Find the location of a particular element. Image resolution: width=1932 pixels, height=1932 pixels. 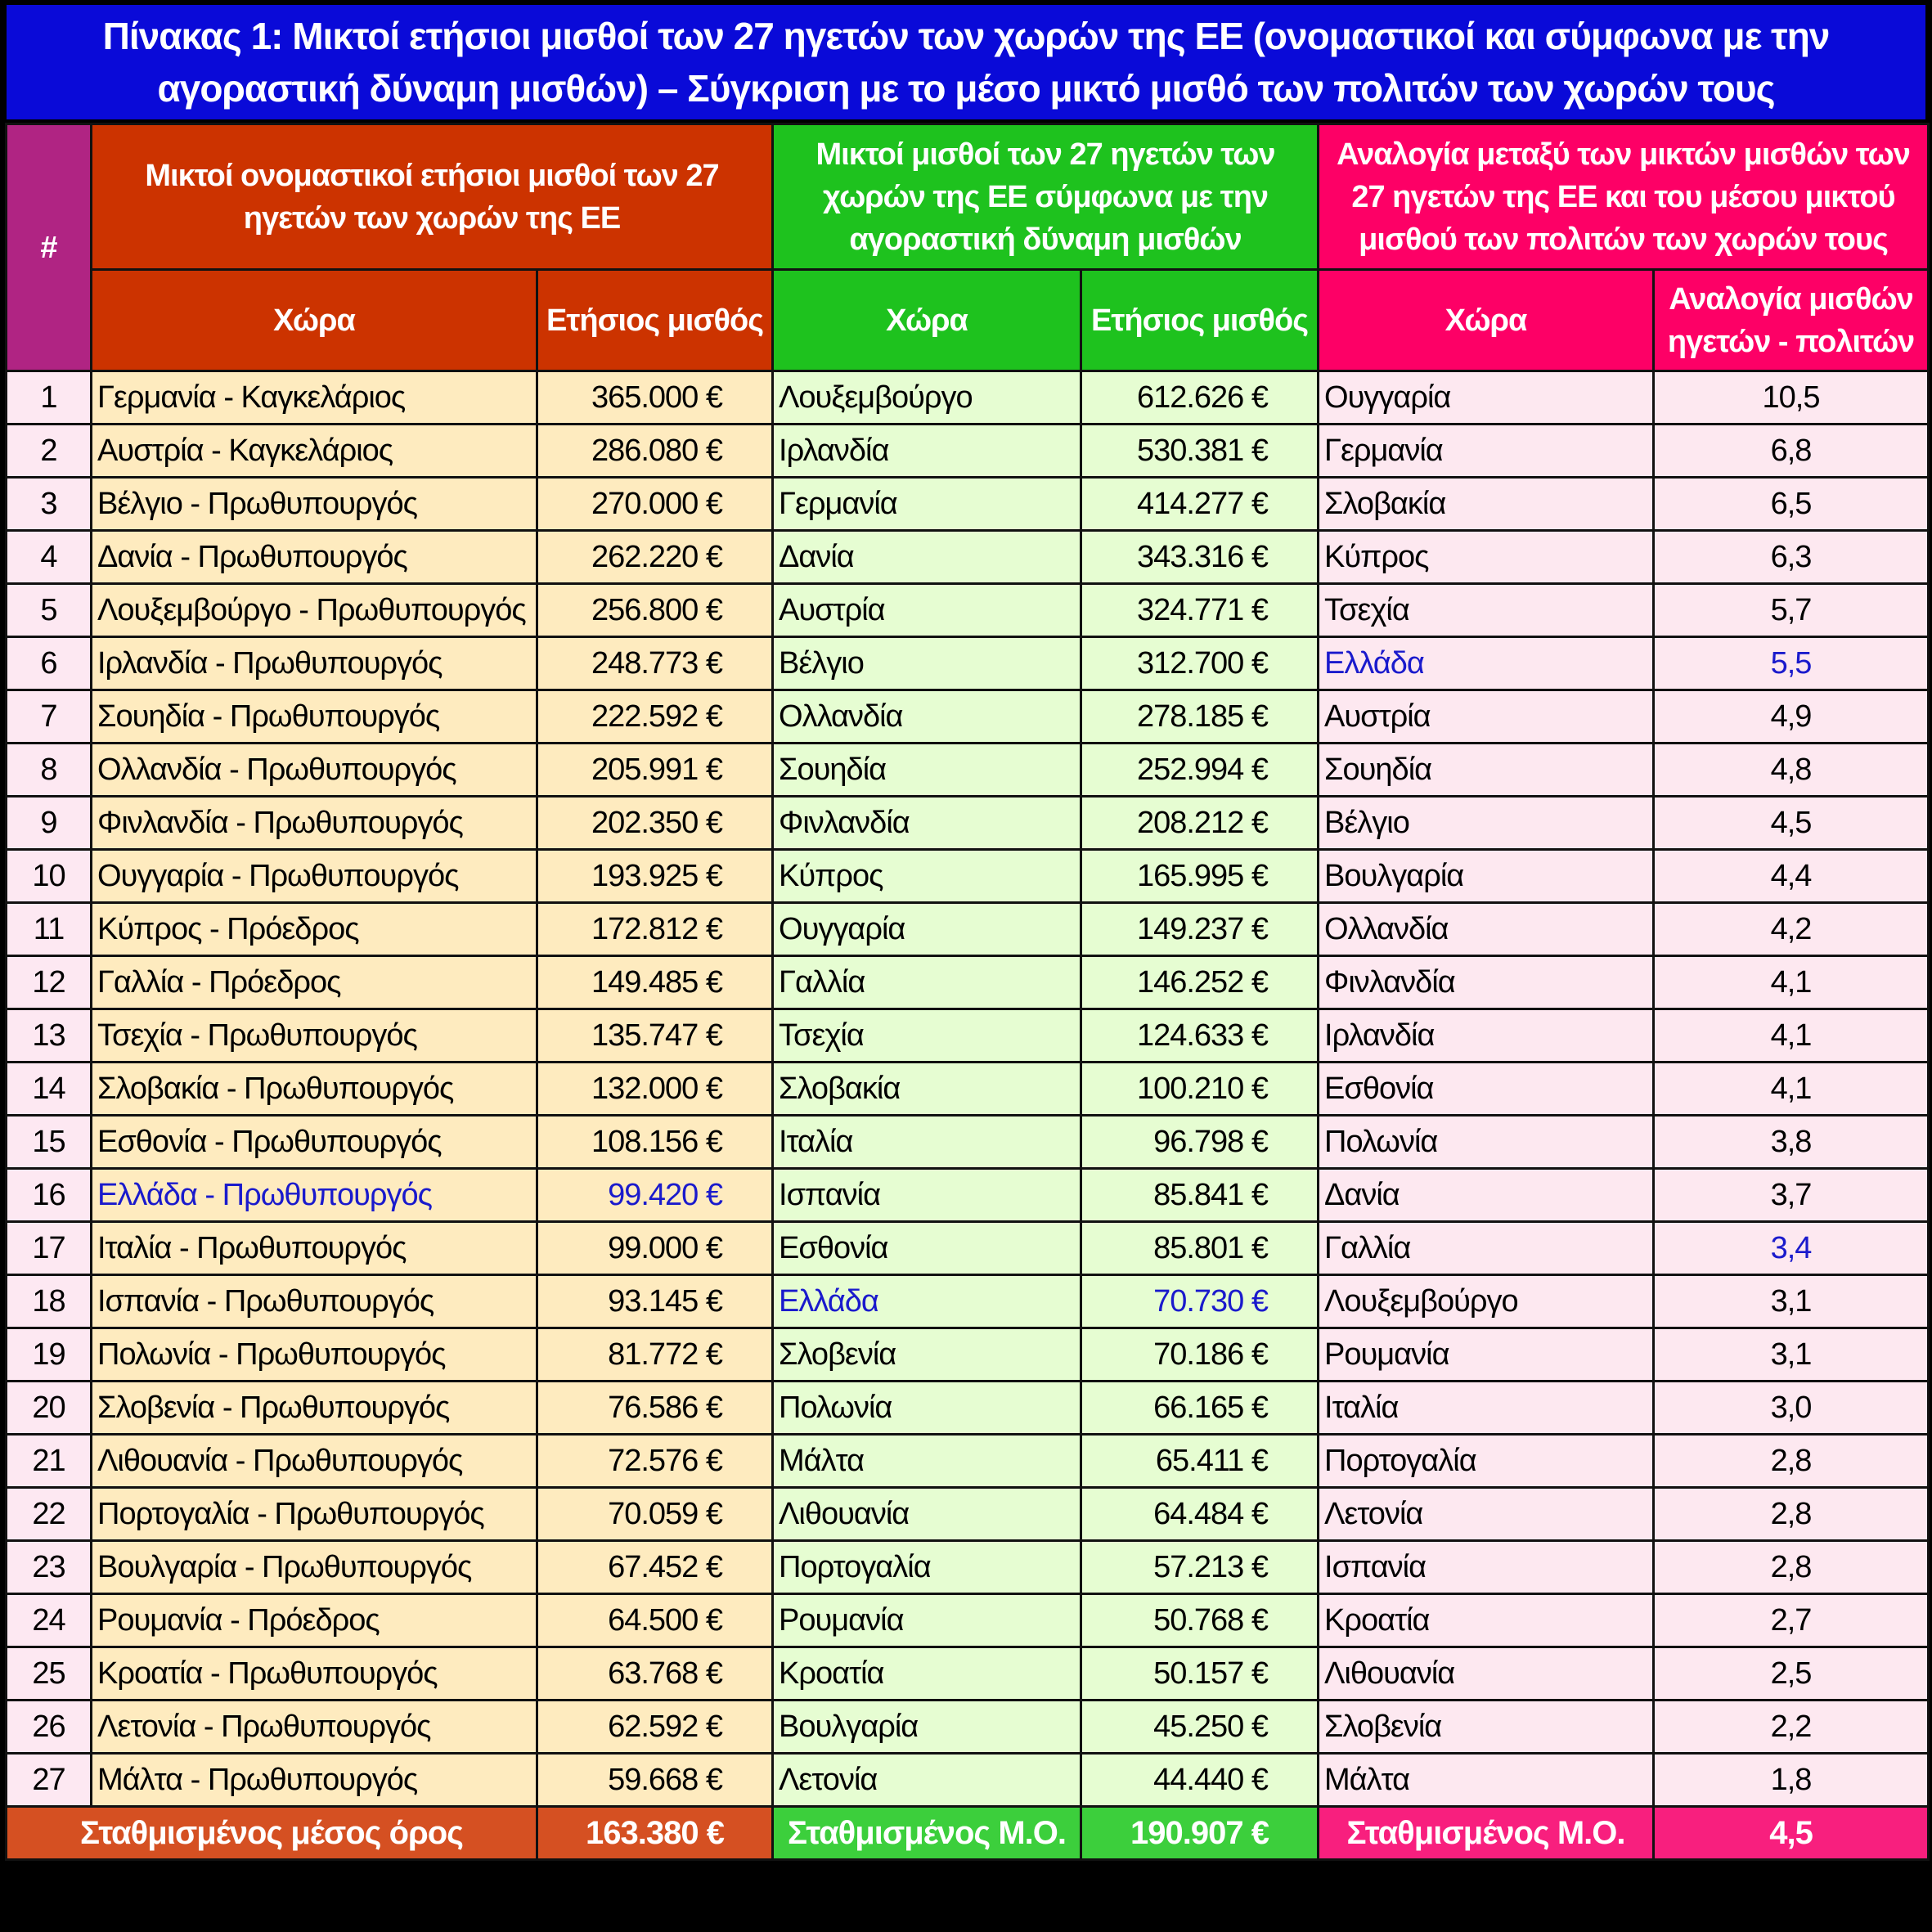

row-number: 4 is located at coordinates (49, 557).